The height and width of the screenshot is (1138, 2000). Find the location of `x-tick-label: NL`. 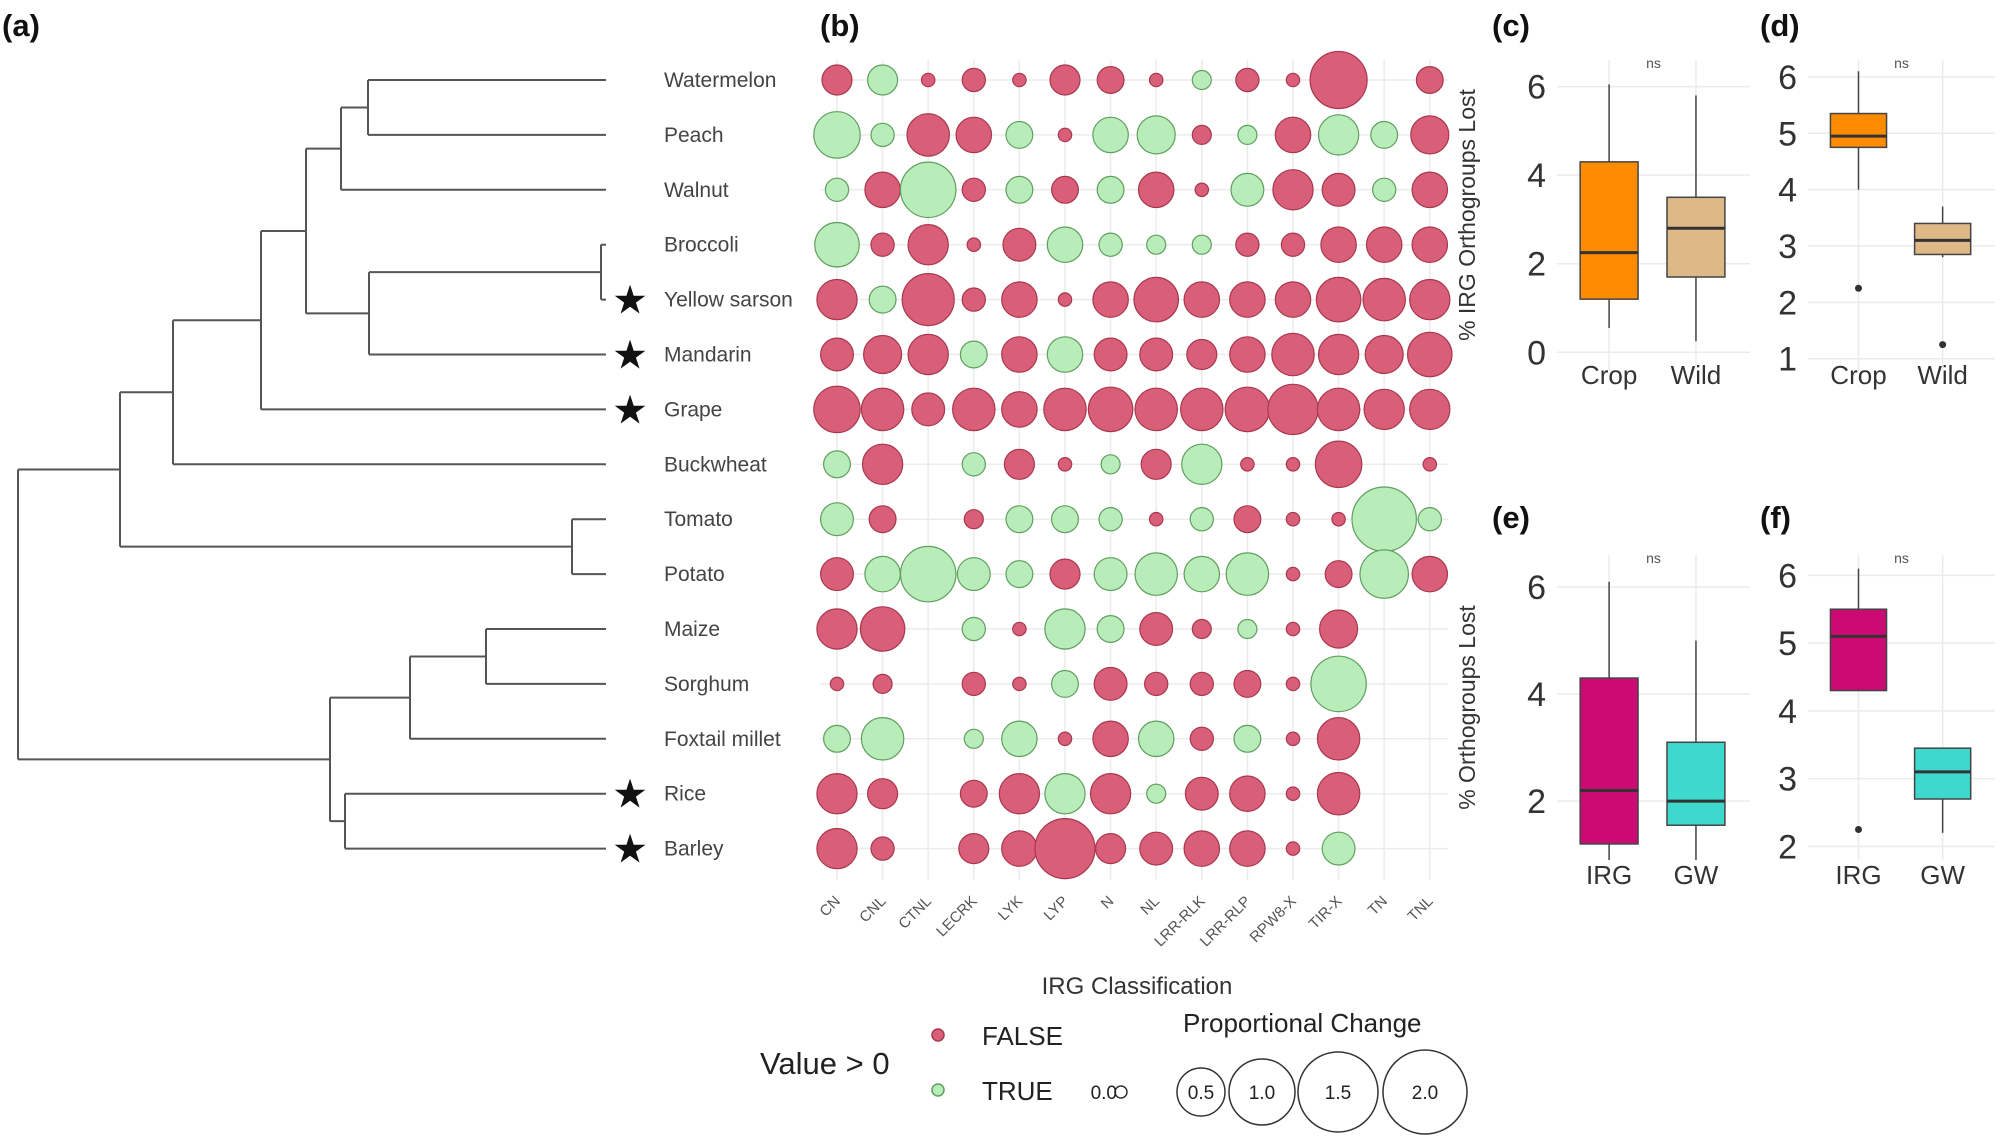

x-tick-label: NL is located at coordinates (1150, 906).